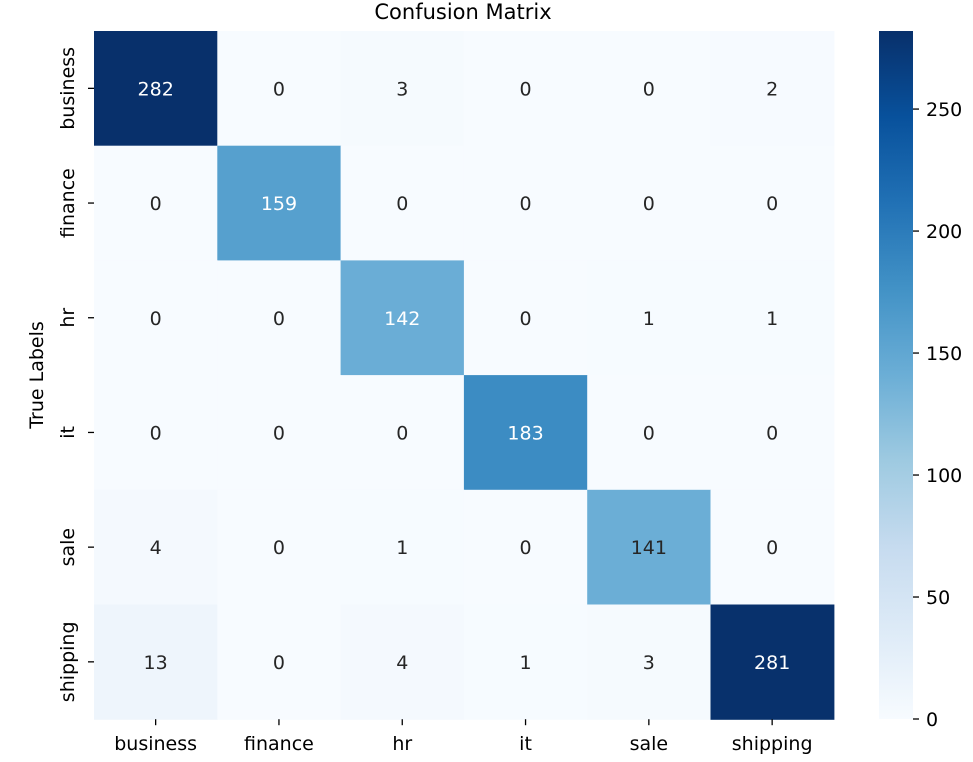 This screenshot has height=762, width=973. I want to click on colorbar-tick-label: 150, so click(944, 354).